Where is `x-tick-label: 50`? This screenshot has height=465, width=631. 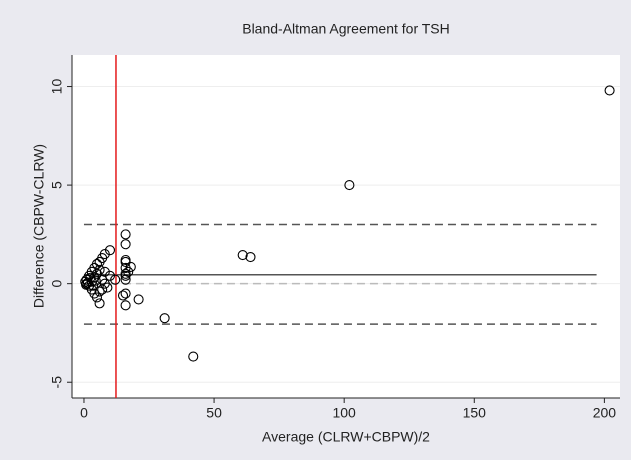
x-tick-label: 50 is located at coordinates (214, 413).